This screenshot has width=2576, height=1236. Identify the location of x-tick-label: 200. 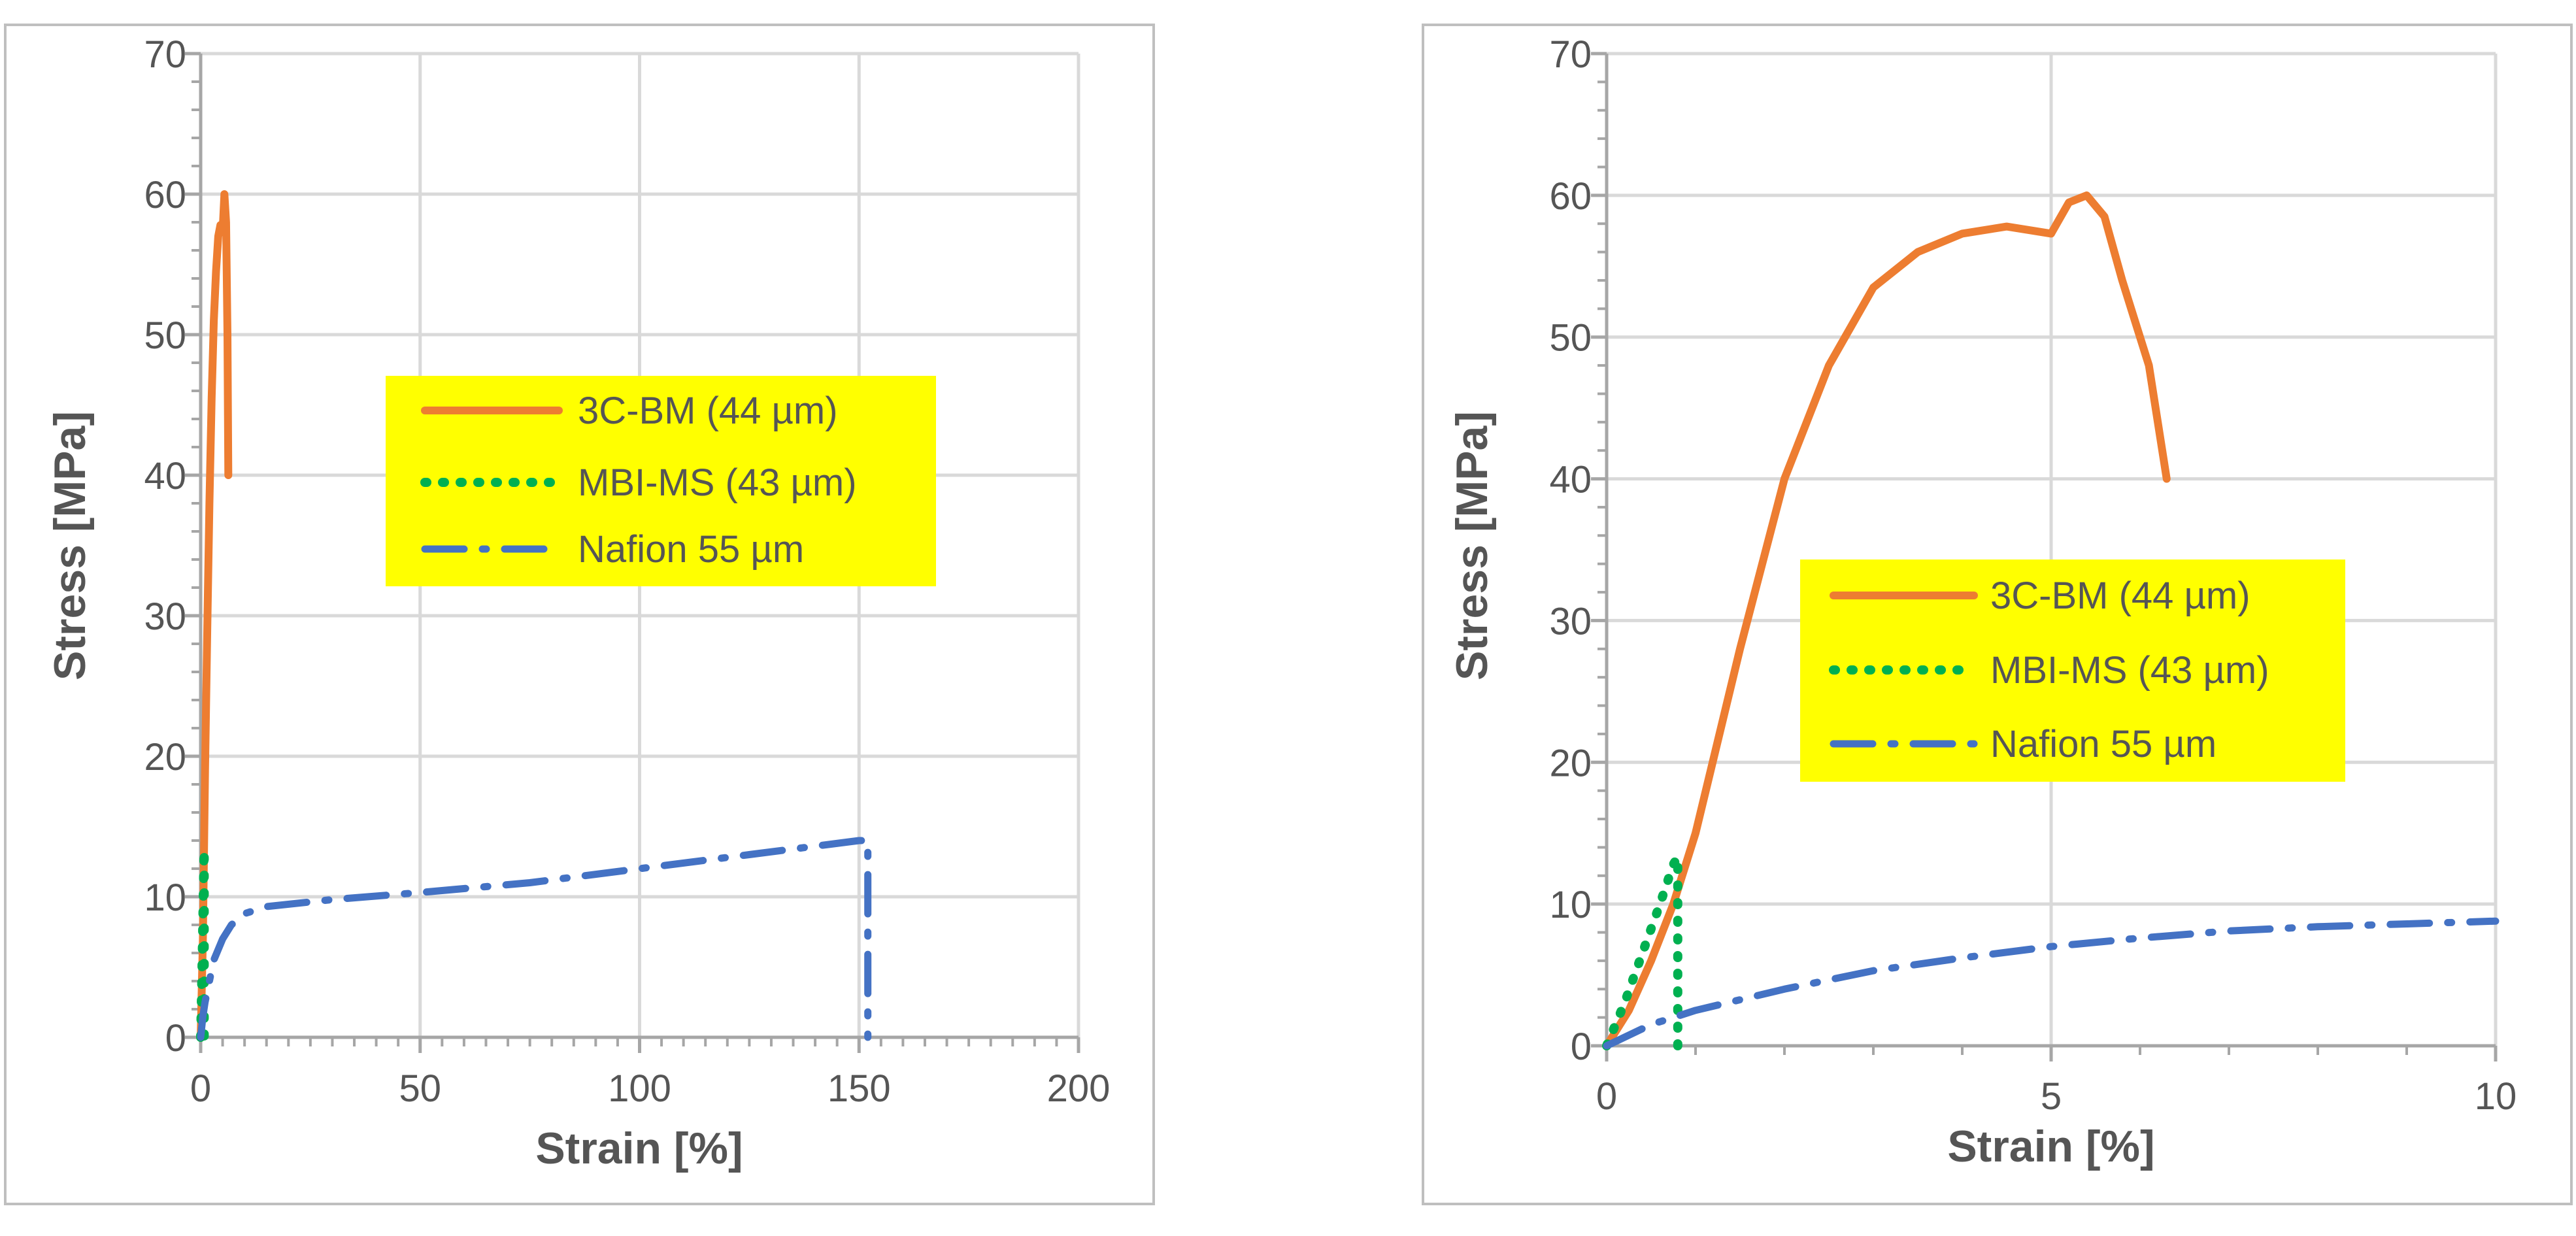
(1079, 1088).